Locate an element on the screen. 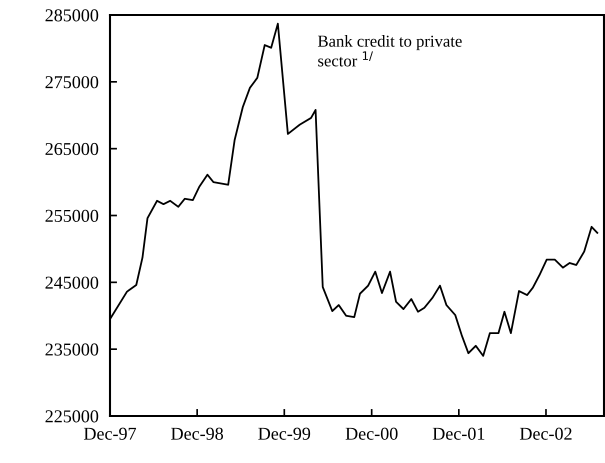  y-tick-label: 285000 is located at coordinates (72, 15).